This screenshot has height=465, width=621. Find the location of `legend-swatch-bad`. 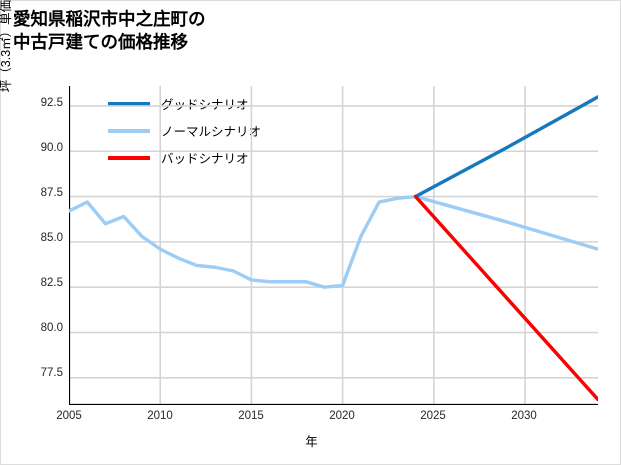

legend-swatch-bad is located at coordinates (129, 158).